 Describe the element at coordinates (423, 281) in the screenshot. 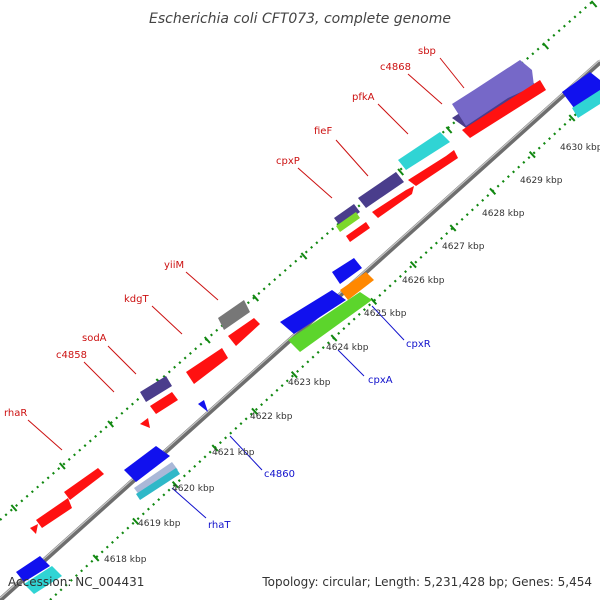

I see `tick-label-4626: 4626 kbp` at that location.